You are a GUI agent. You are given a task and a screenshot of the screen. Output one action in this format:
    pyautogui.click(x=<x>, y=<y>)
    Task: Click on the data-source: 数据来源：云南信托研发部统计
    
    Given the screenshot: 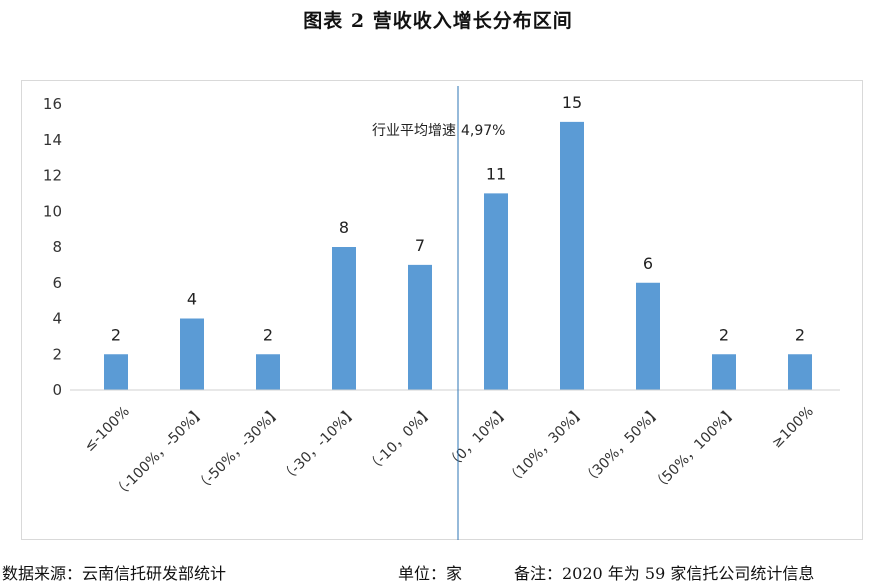 What is the action you would take?
    pyautogui.click(x=114, y=573)
    